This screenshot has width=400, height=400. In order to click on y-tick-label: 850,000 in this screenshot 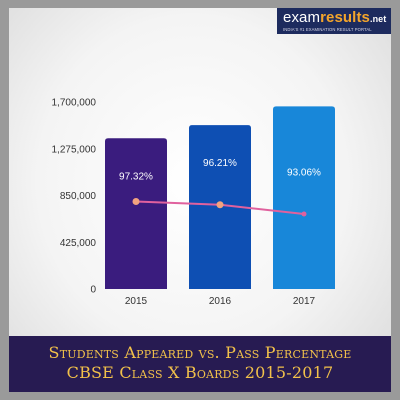, I will do `click(78, 196)`.